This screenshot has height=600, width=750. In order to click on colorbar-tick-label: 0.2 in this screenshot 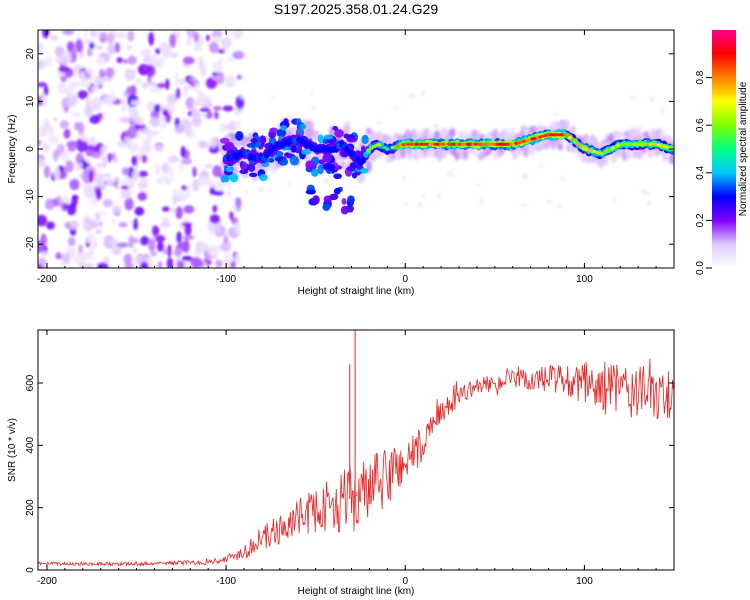, I will do `click(700, 220)`.